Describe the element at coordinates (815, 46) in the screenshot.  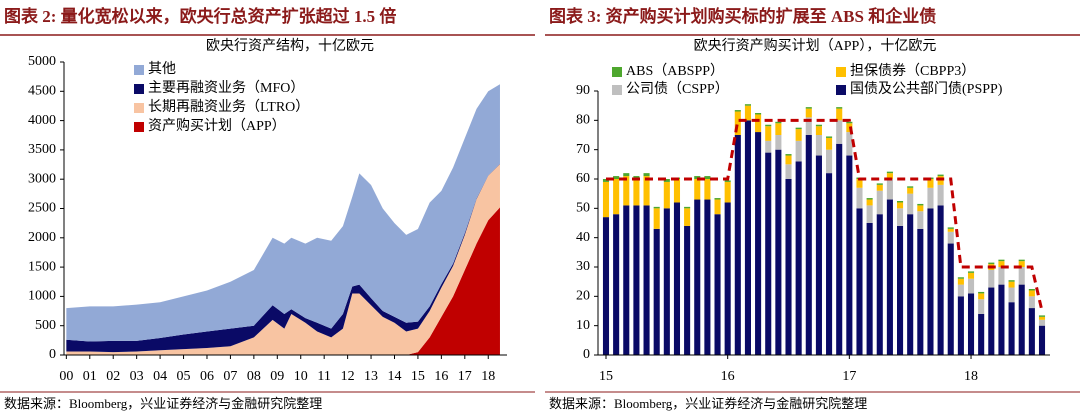
I see `chart-subtitle: 欧央行资产购买计划（APP），十亿欧元` at that location.